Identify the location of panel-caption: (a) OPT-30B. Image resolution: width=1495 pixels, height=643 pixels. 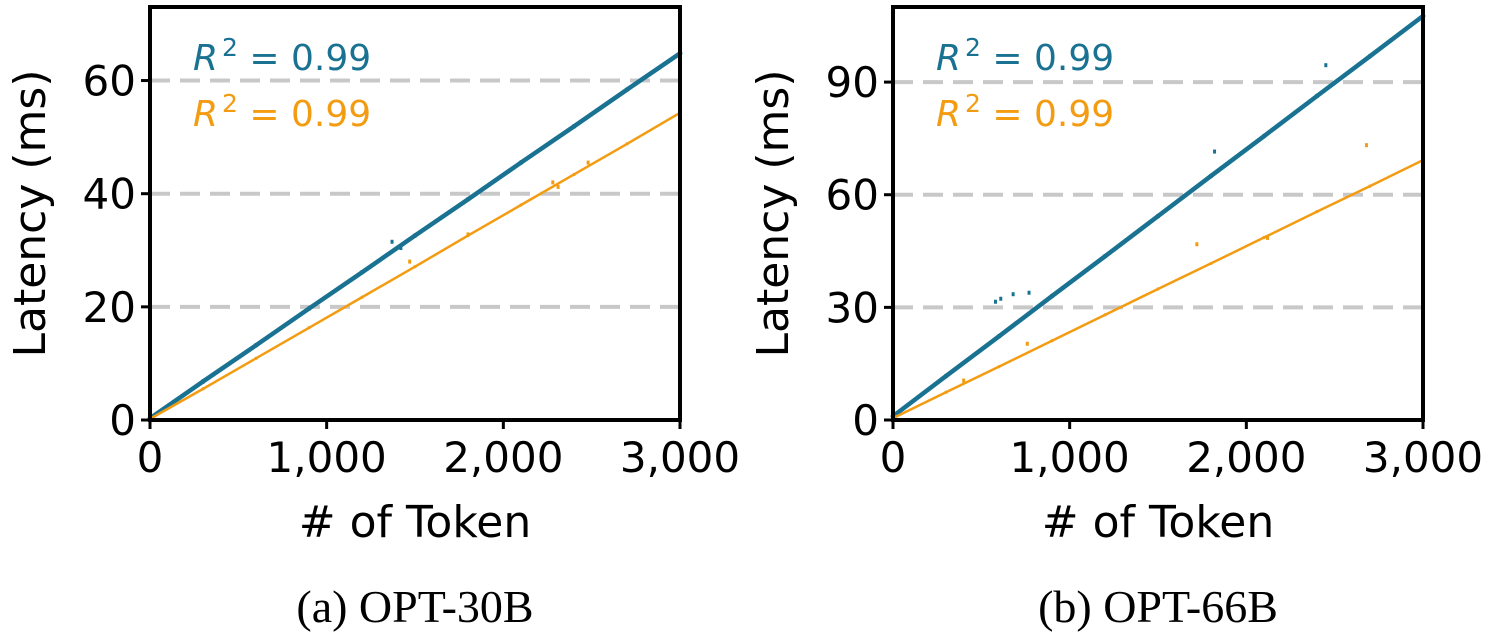
(414, 606).